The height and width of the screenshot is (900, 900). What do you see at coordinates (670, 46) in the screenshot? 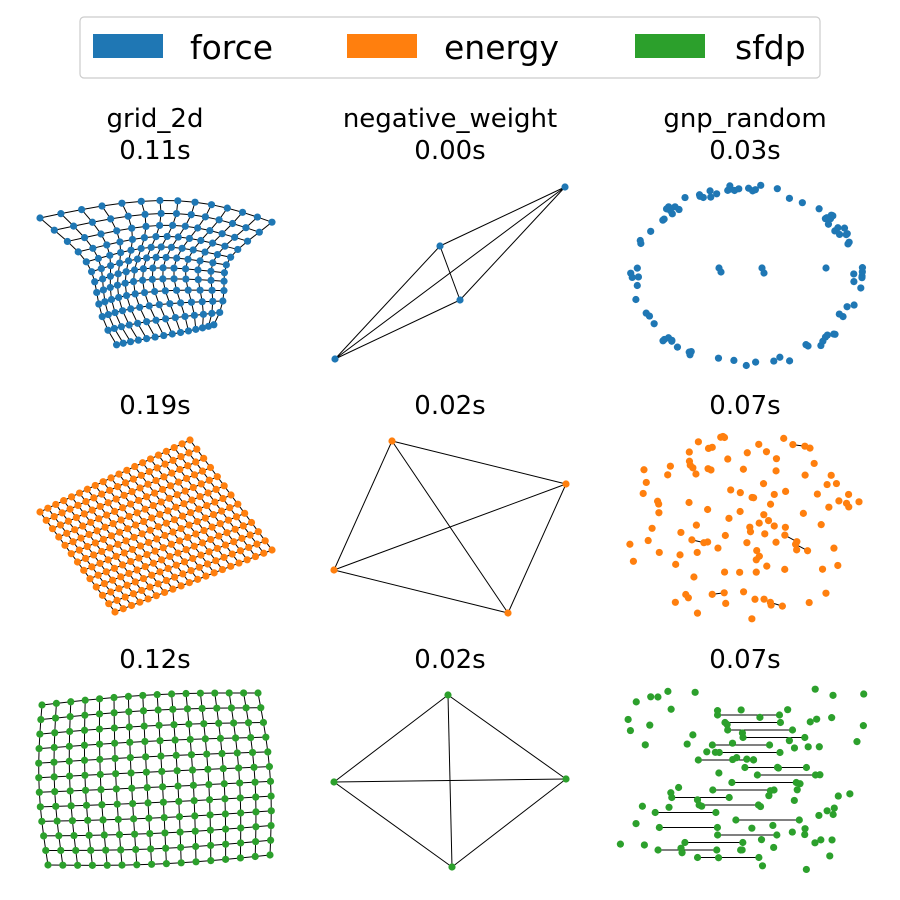
I see `legend-swatch-sfdp` at bounding box center [670, 46].